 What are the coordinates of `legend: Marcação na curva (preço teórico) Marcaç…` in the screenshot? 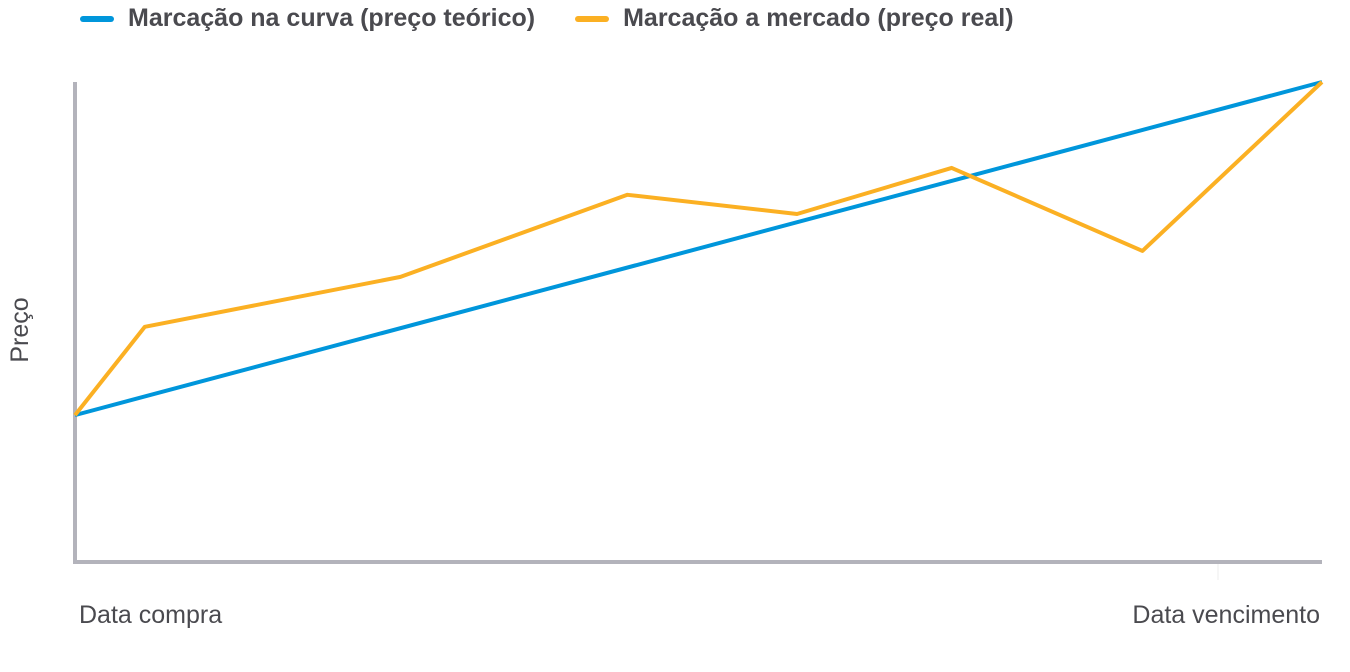 It's located at (547, 18).